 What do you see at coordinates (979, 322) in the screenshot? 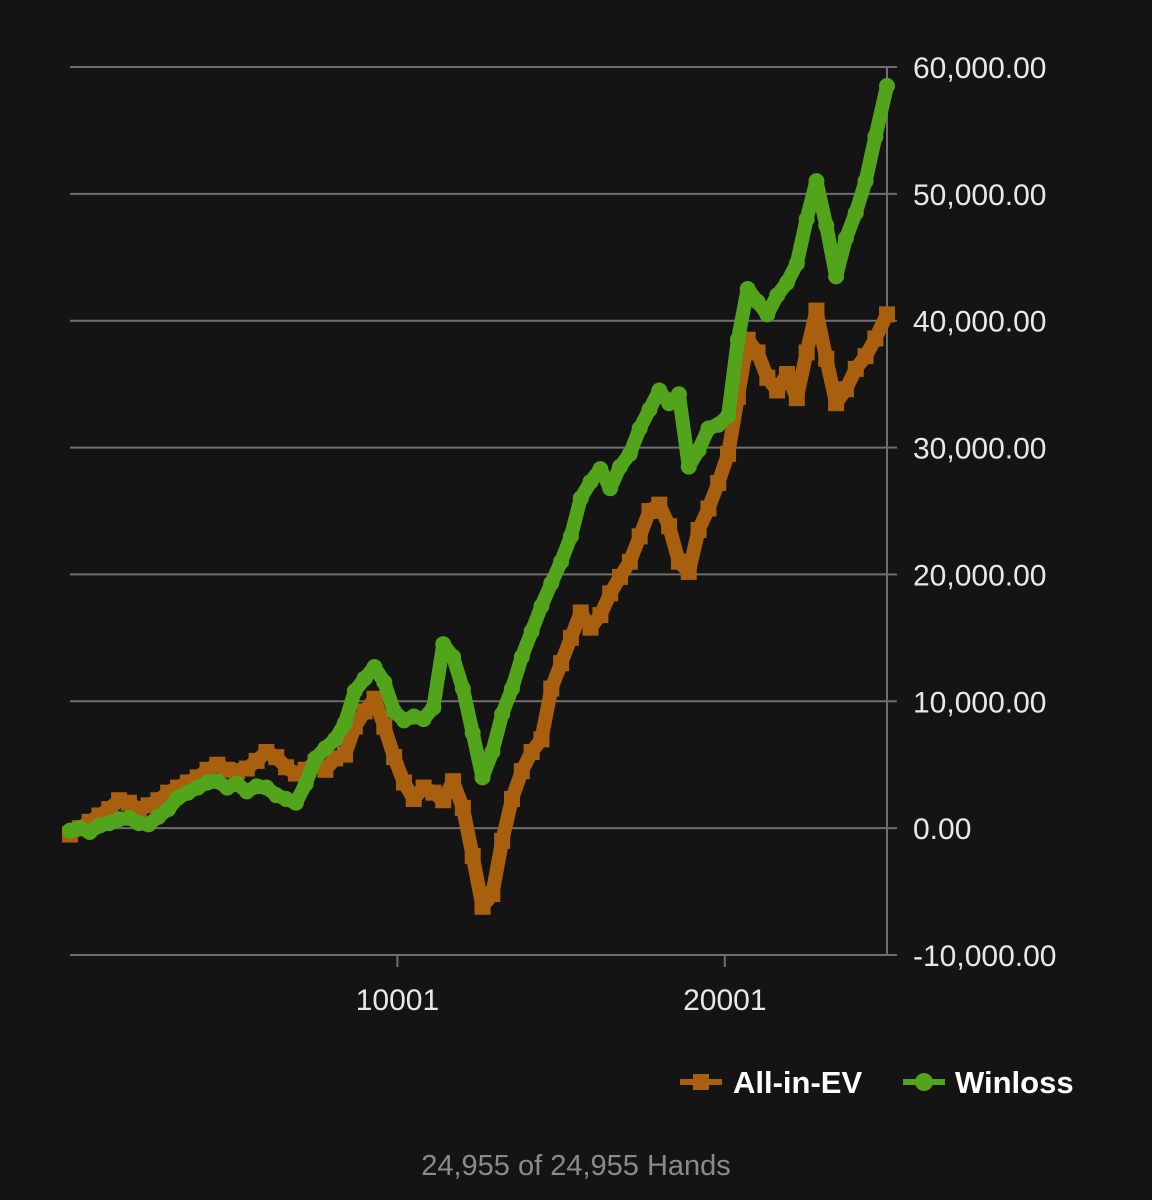
I see `y-tick-label: 40,000.00` at bounding box center [979, 322].